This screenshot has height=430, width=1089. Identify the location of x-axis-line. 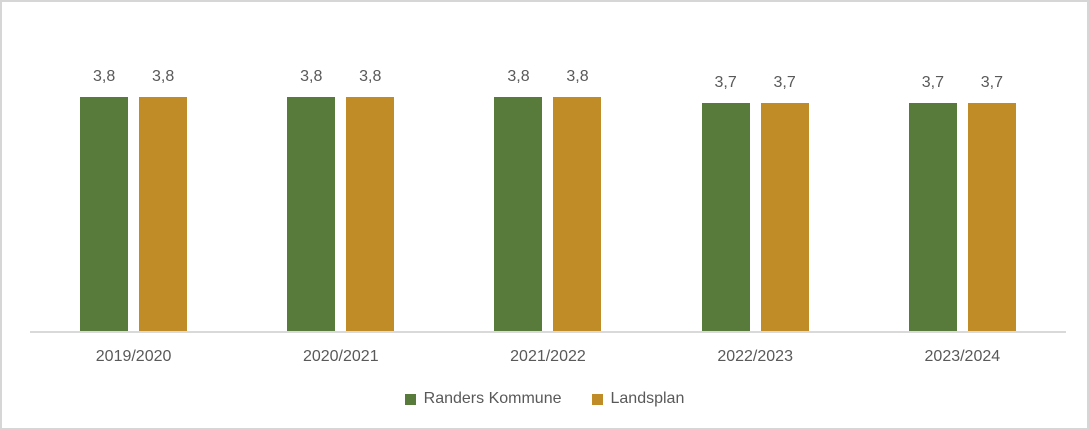
(548, 332).